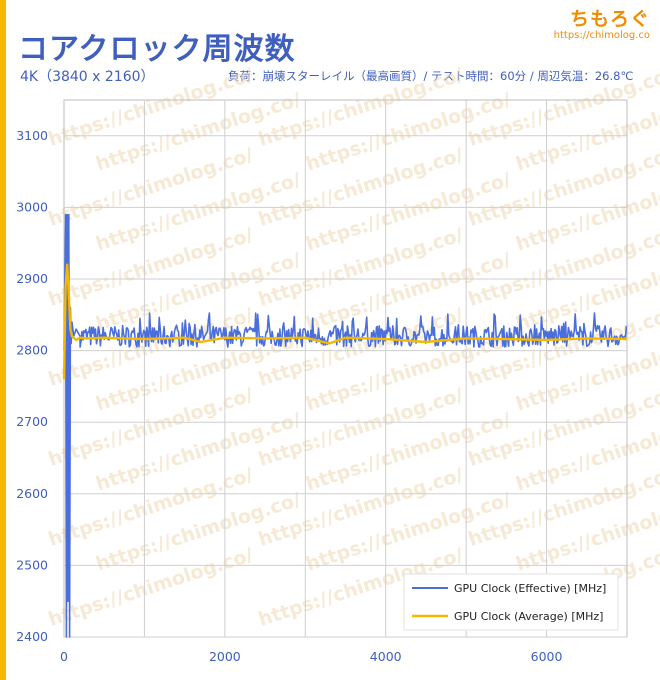 The height and width of the screenshot is (680, 660). What do you see at coordinates (32, 206) in the screenshot?
I see `y-tick-label: 3000` at bounding box center [32, 206].